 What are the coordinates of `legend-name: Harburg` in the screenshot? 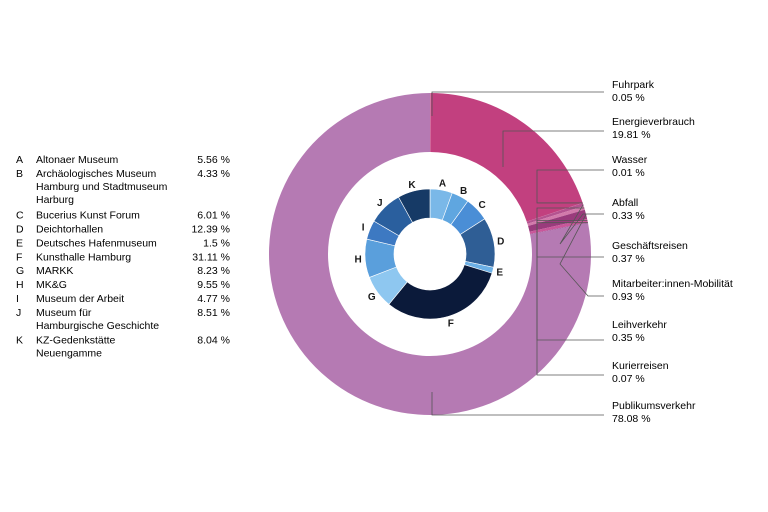 It's located at (55, 200).